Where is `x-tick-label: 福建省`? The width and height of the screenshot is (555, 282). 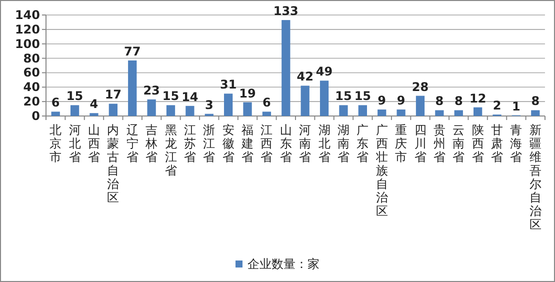
x-tick-label: 福建省 is located at coordinates (247, 143).